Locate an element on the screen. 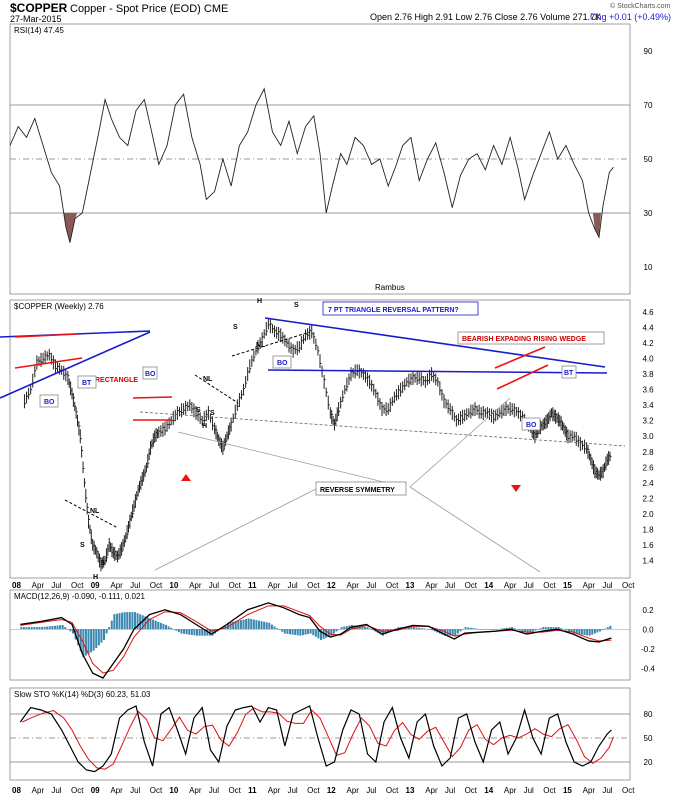 The image size is (674, 800). triangle-callout: 7 PT TRIANGLE REVERSAL PATTERN? is located at coordinates (393, 310).